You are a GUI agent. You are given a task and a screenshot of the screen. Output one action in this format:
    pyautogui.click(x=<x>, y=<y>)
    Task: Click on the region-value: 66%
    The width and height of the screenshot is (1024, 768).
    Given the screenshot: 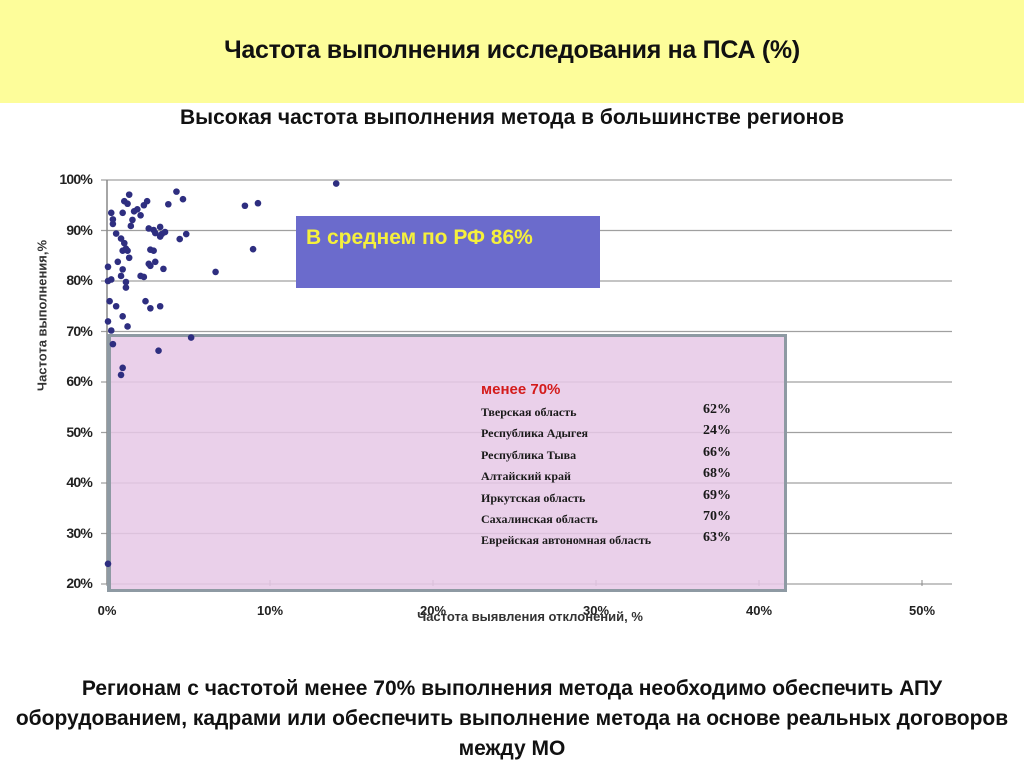 What is the action you would take?
    pyautogui.click(x=717, y=452)
    